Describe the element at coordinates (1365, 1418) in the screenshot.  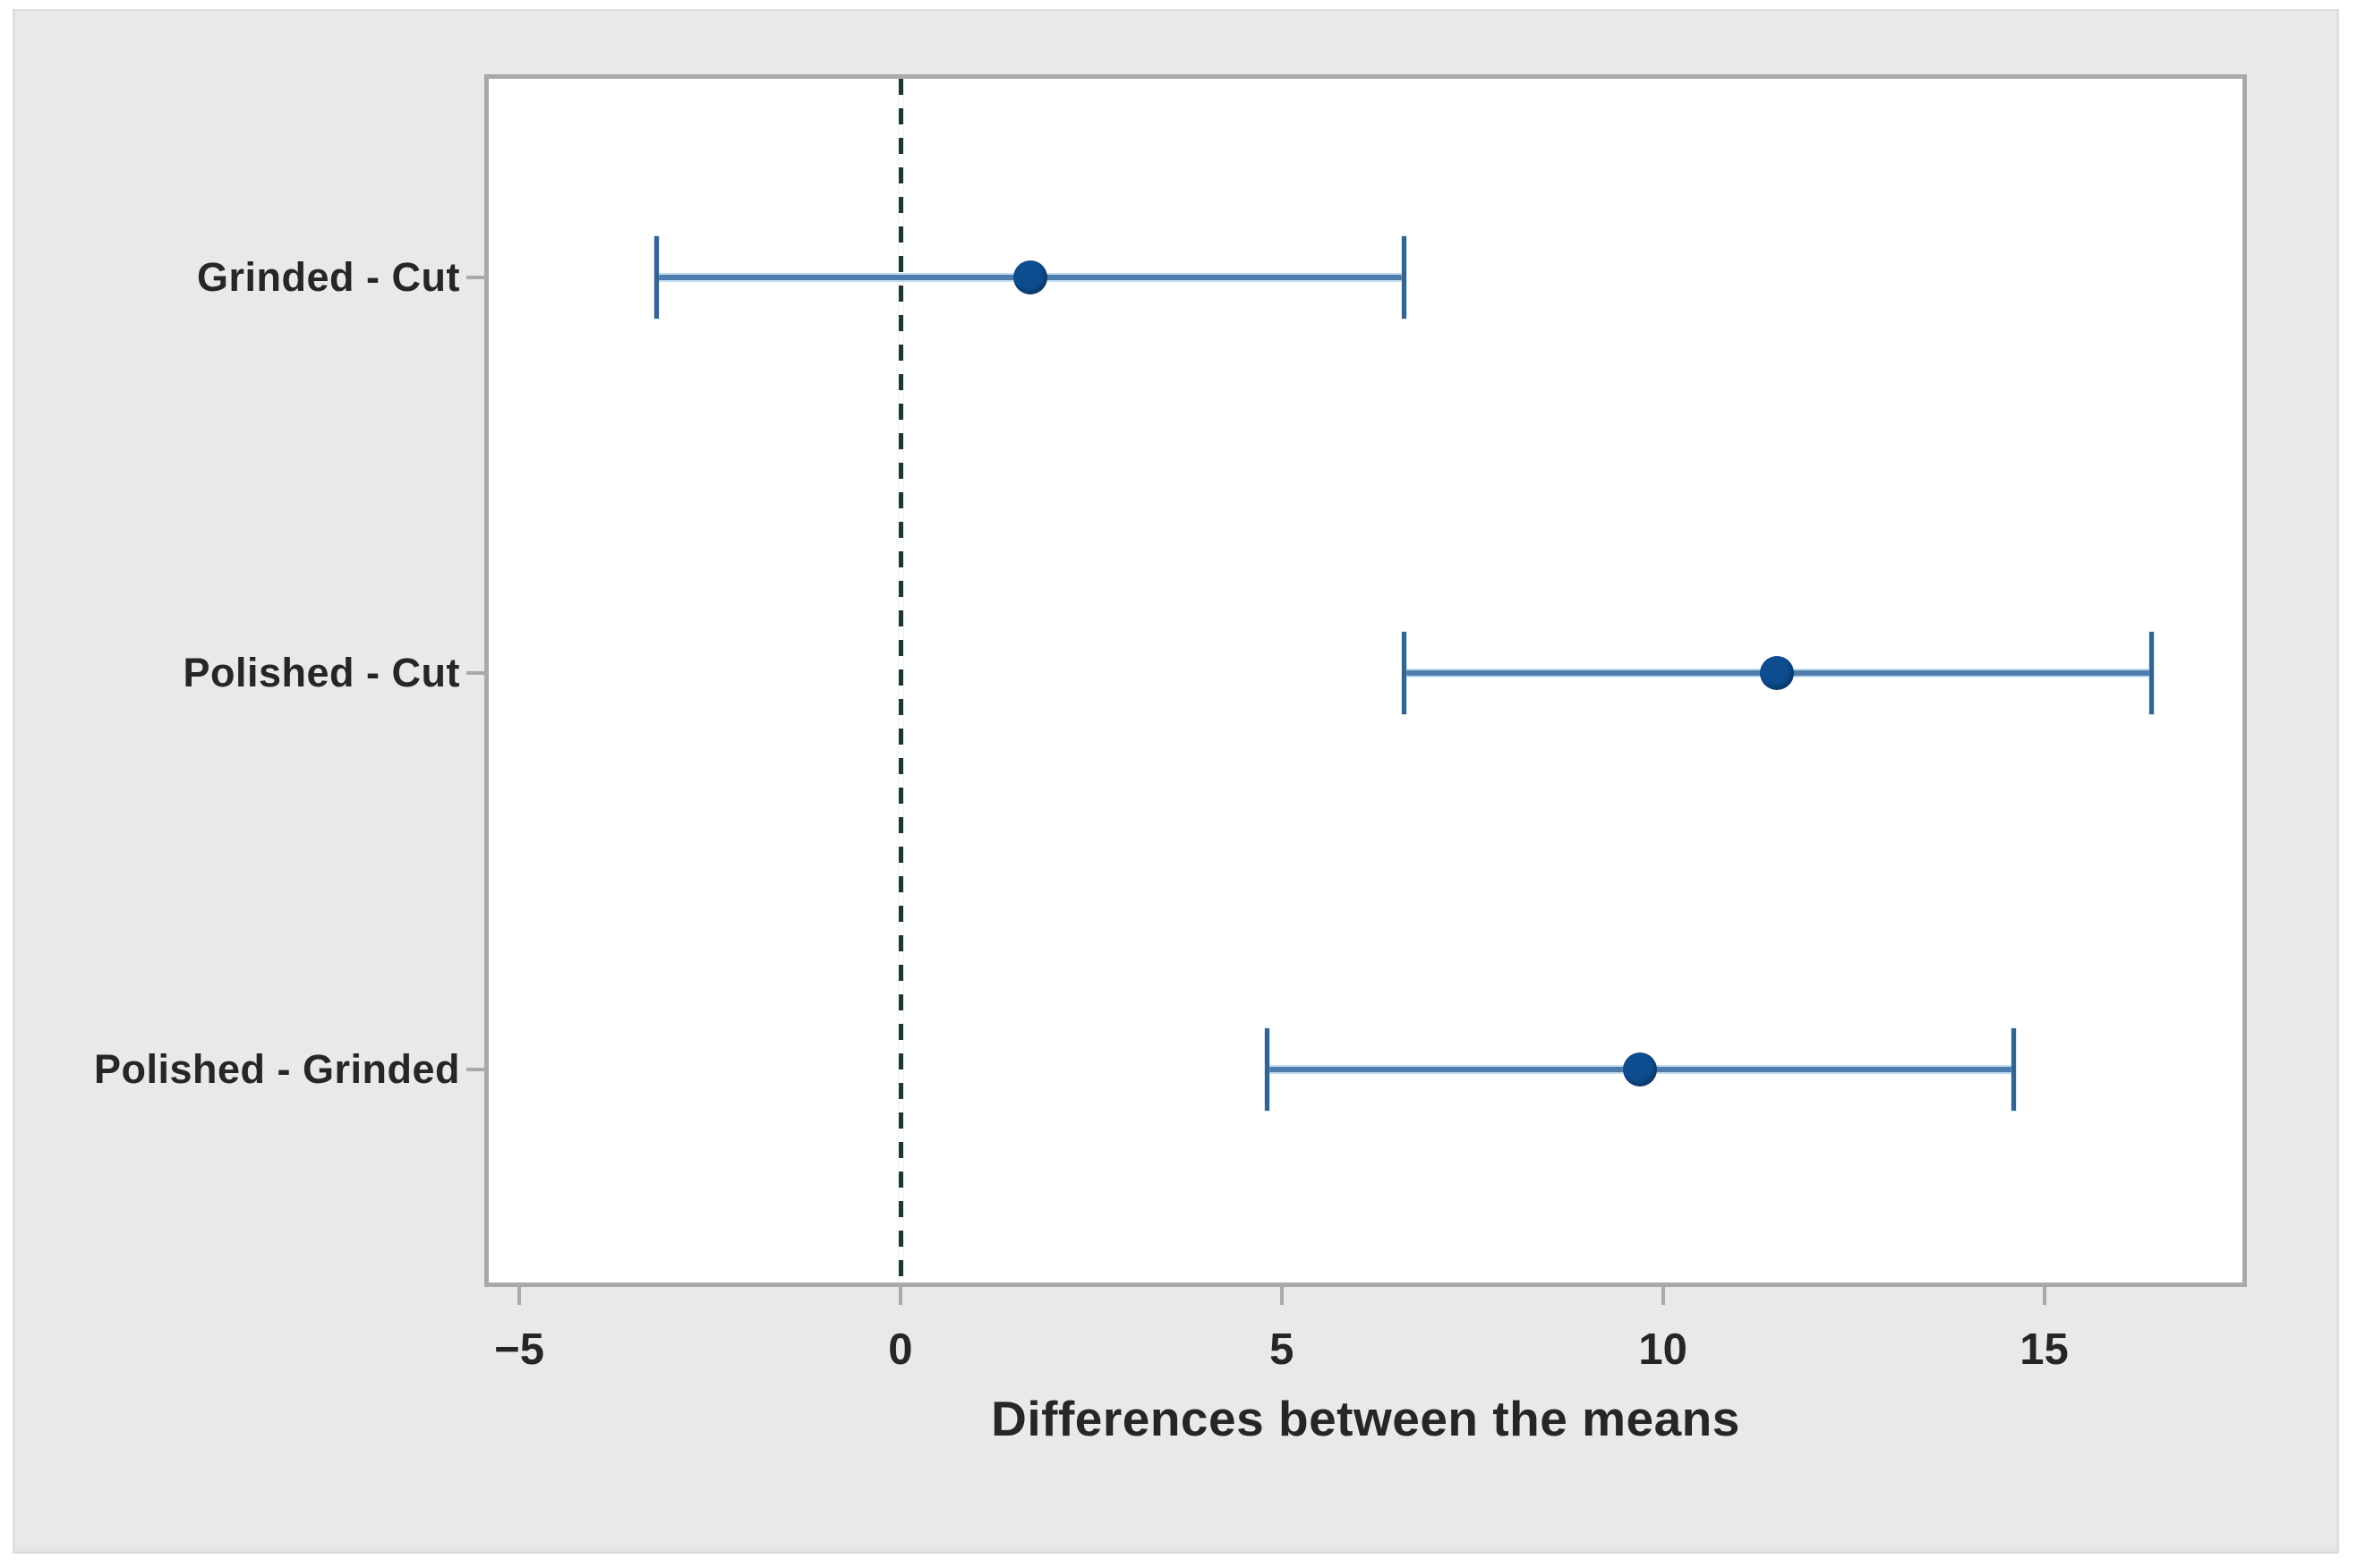
I see `x-axis-title: Differences between the means` at that location.